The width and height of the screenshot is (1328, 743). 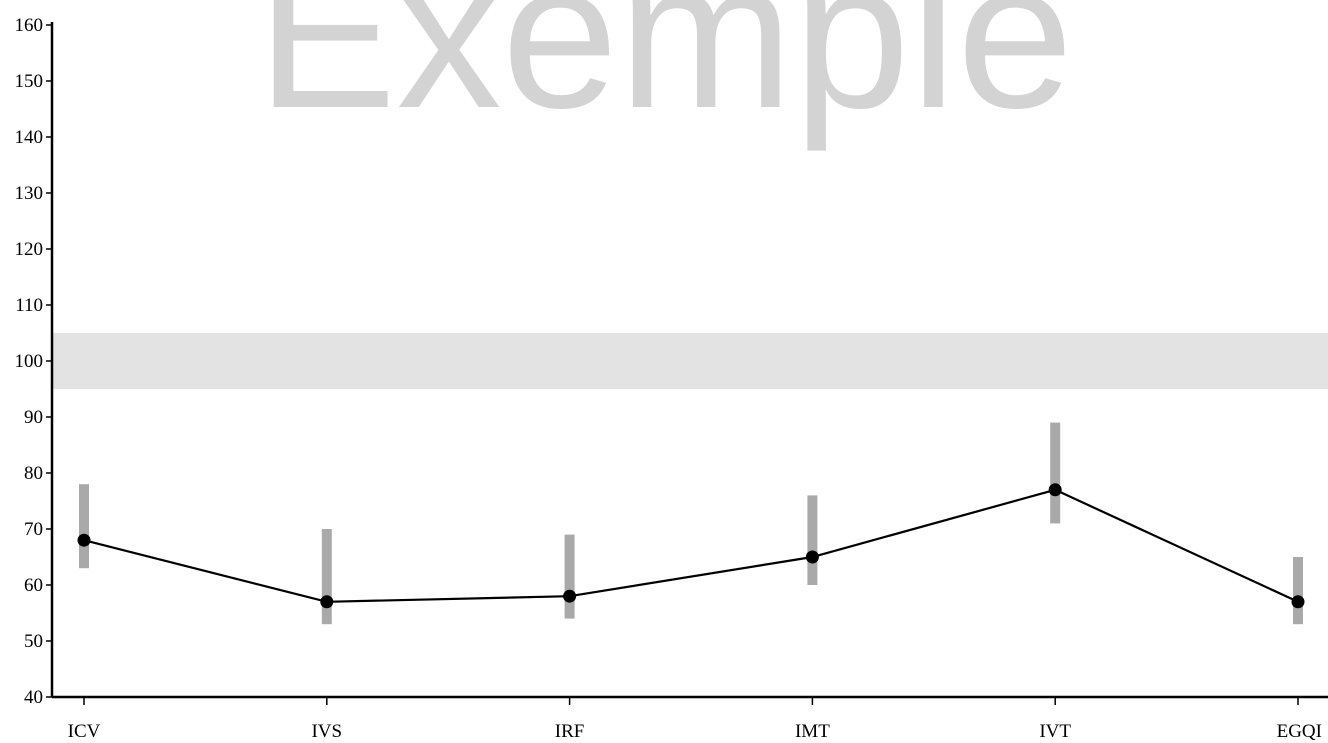 I want to click on y-tick-label: 50, so click(x=33, y=641).